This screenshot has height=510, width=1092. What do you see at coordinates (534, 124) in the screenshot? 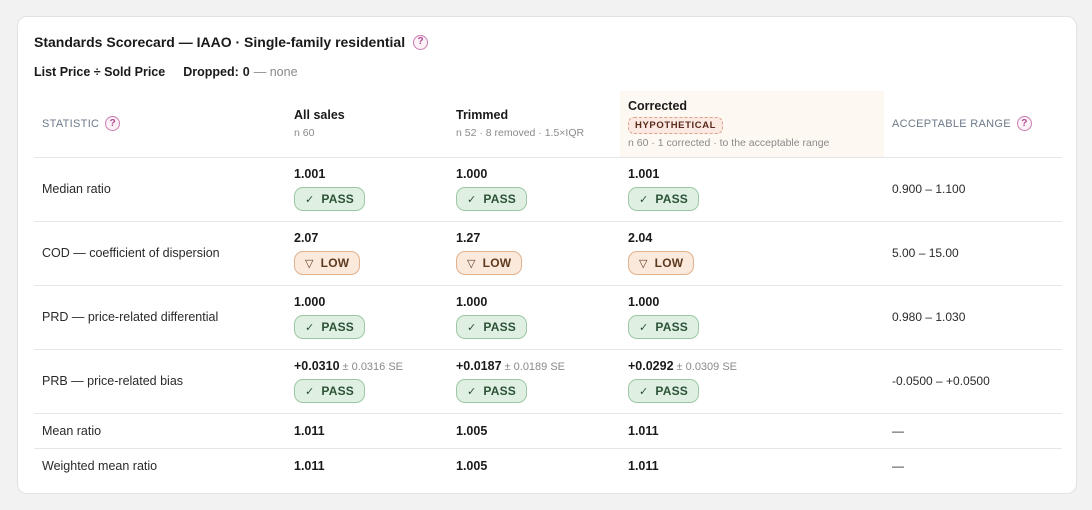
I see `column-header-trimmed: Trimmed n 52 · 8 removed · 1.5×IQR` at bounding box center [534, 124].